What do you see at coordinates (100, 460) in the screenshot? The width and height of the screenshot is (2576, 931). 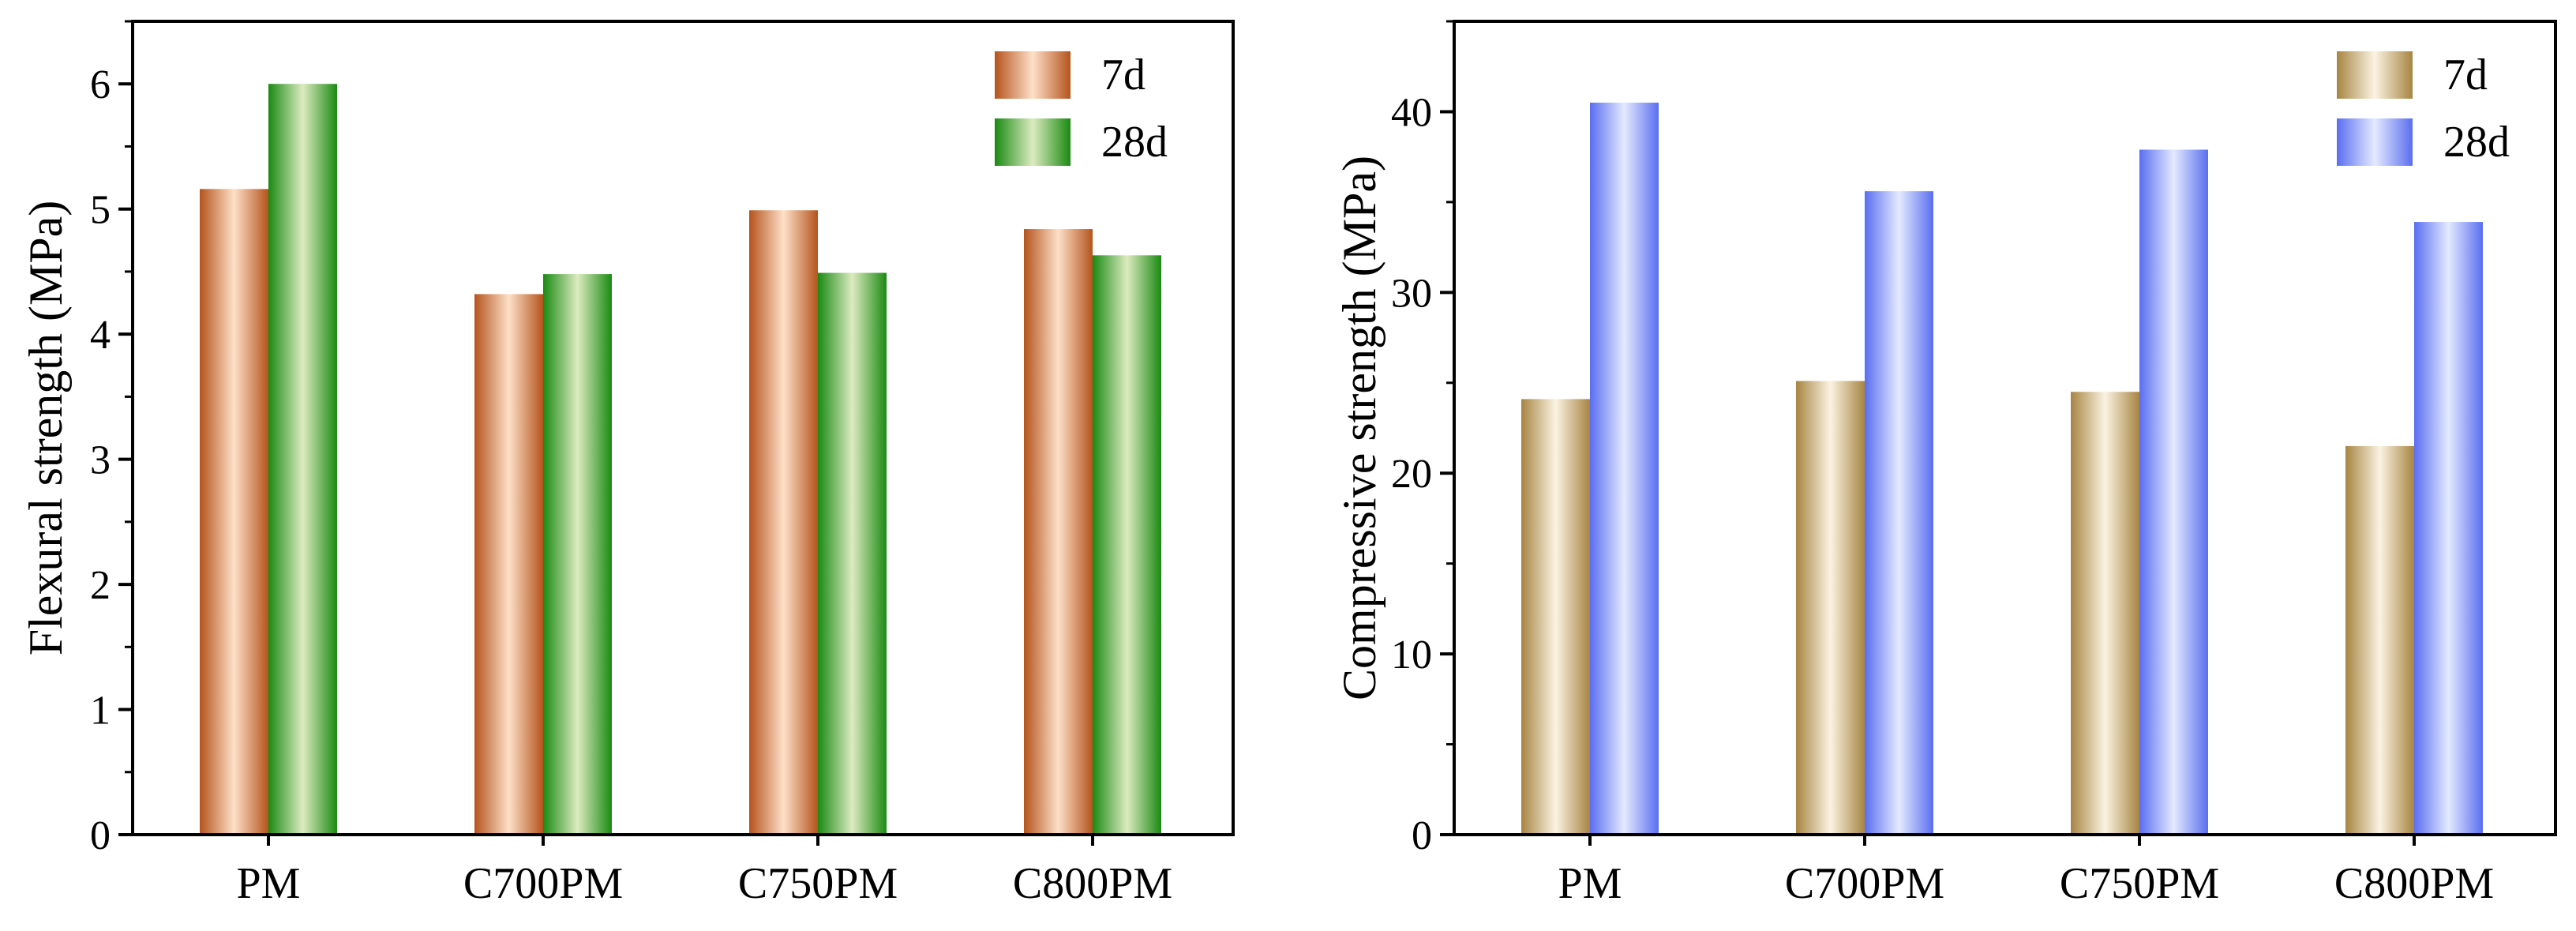 I see `y-tick-label: 3` at bounding box center [100, 460].